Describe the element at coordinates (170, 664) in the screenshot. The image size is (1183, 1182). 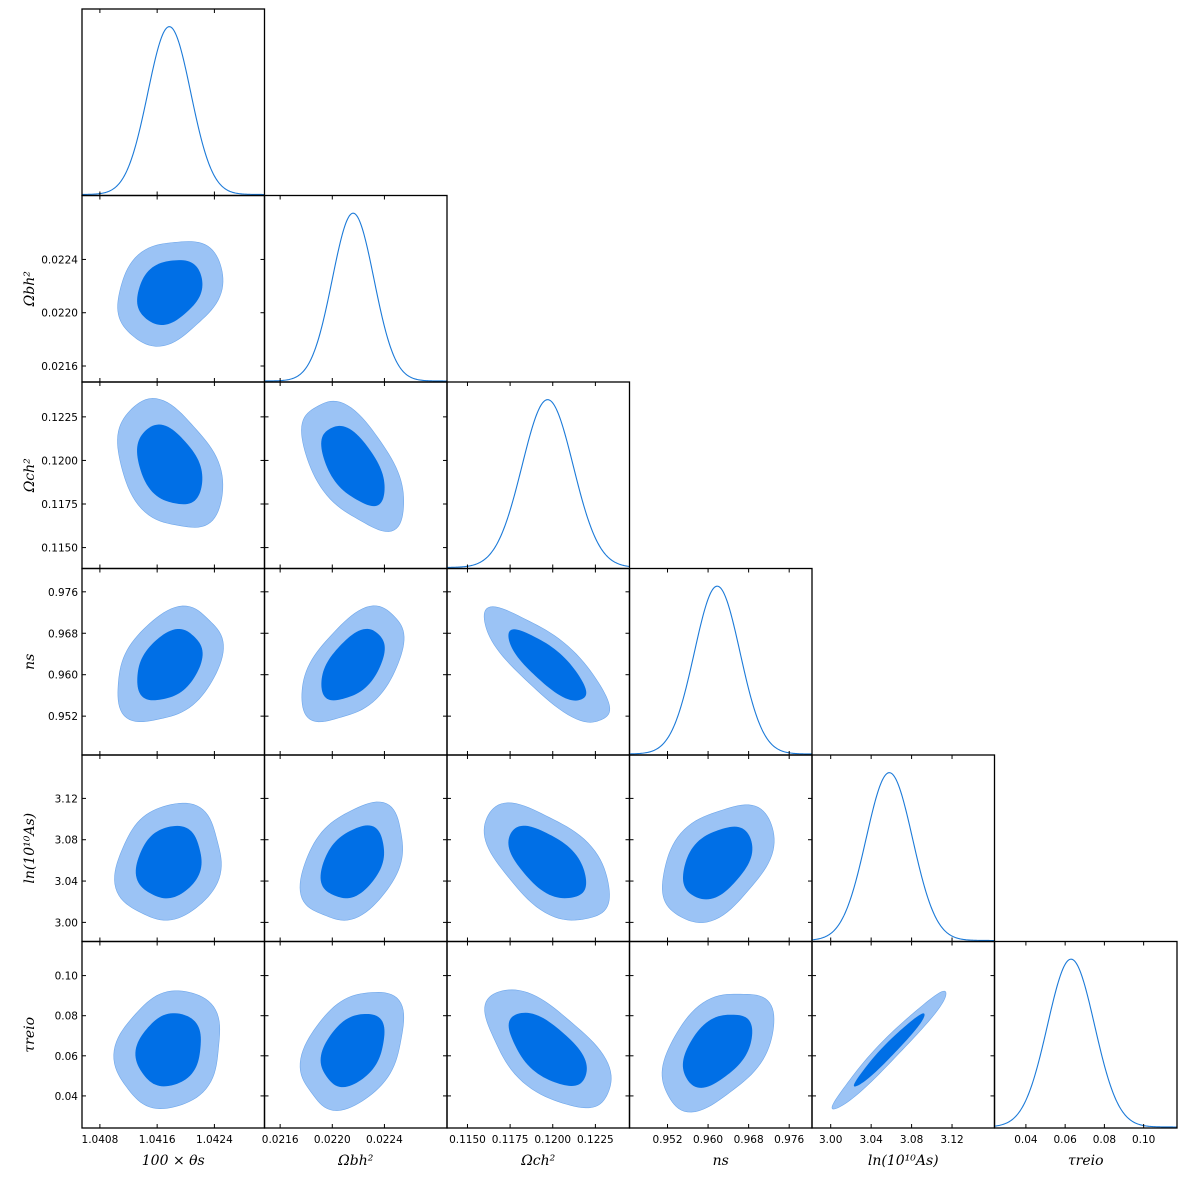
I see `contour-68-n_s-theta_s` at that location.